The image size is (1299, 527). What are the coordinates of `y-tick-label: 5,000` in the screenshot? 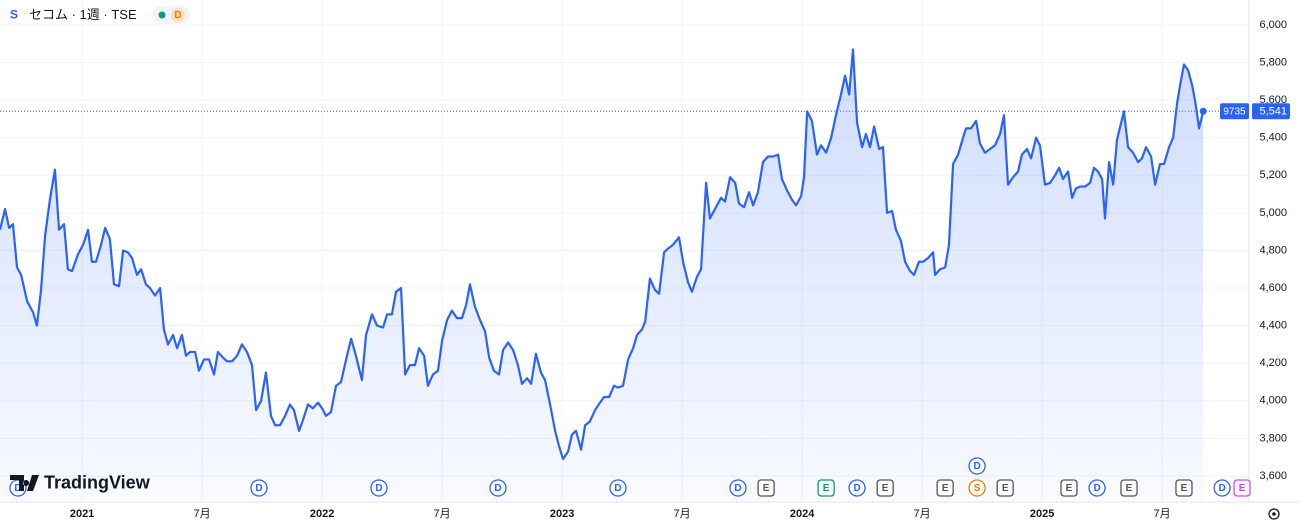 It's located at (1273, 213).